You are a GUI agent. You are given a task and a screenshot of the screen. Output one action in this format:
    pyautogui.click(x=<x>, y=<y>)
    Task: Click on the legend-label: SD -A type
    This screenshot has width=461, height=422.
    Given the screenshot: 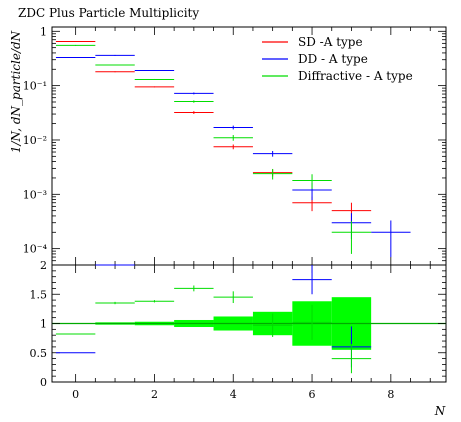 What is the action you would take?
    pyautogui.click(x=330, y=42)
    